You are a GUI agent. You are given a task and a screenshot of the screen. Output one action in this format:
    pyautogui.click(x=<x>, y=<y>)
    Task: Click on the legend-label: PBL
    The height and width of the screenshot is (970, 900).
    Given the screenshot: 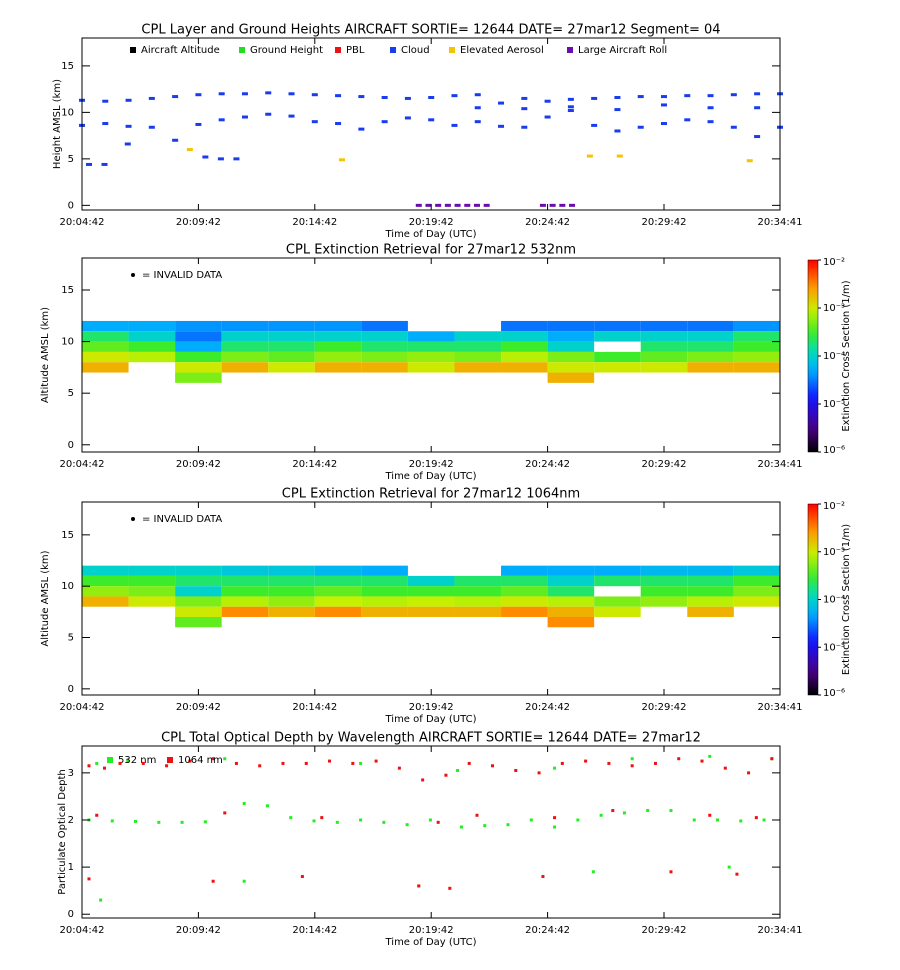 What is the action you would take?
    pyautogui.click(x=355, y=50)
    